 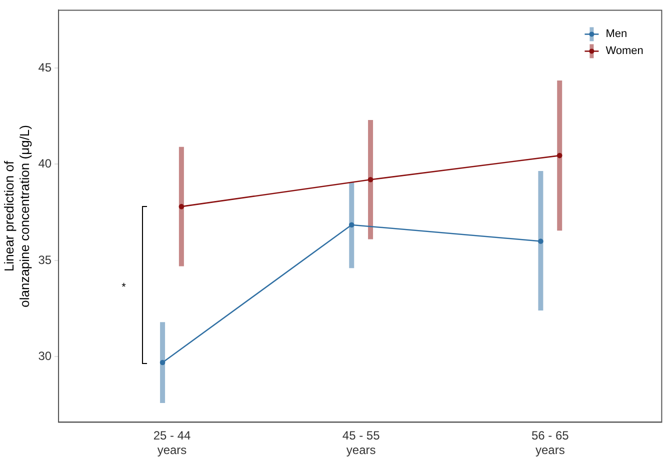 I want to click on x-tick-label: 25 - 44 years, so click(x=172, y=443).